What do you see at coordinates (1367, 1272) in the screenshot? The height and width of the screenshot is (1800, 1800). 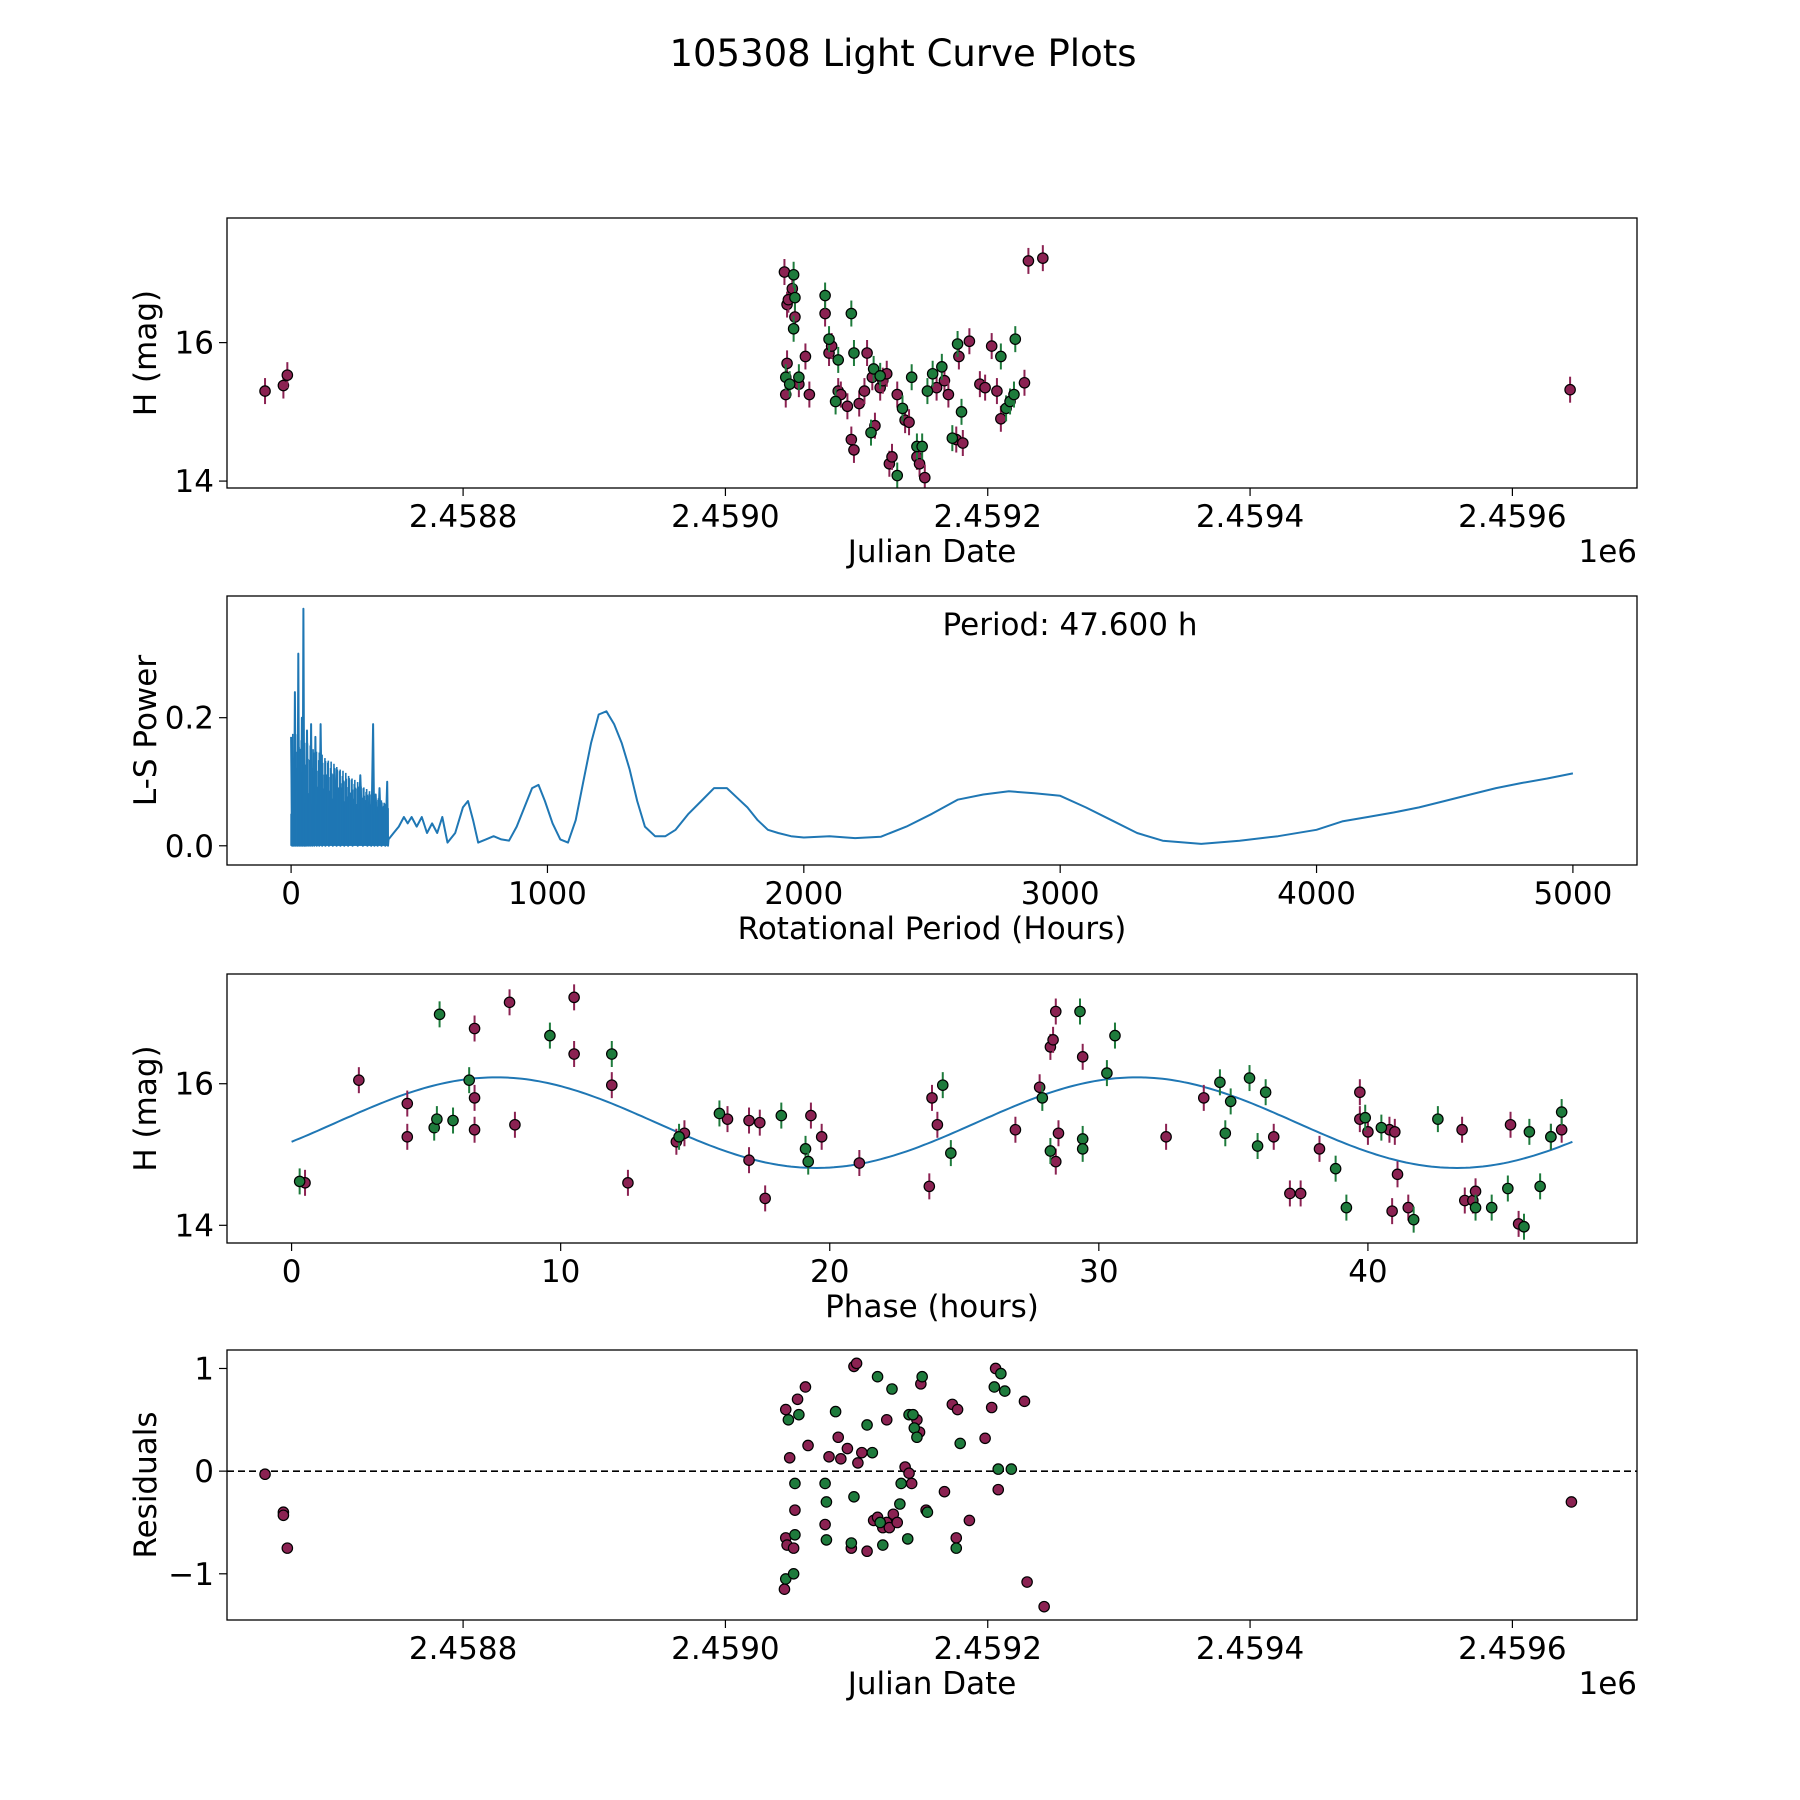 I see `x-tick-label: 40` at bounding box center [1367, 1272].